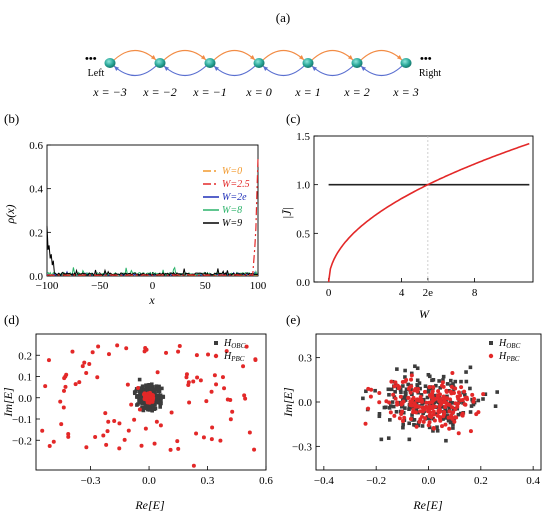  Describe the element at coordinates (303, 186) in the screenshot. I see `y-tick-label: 1.0` at that location.